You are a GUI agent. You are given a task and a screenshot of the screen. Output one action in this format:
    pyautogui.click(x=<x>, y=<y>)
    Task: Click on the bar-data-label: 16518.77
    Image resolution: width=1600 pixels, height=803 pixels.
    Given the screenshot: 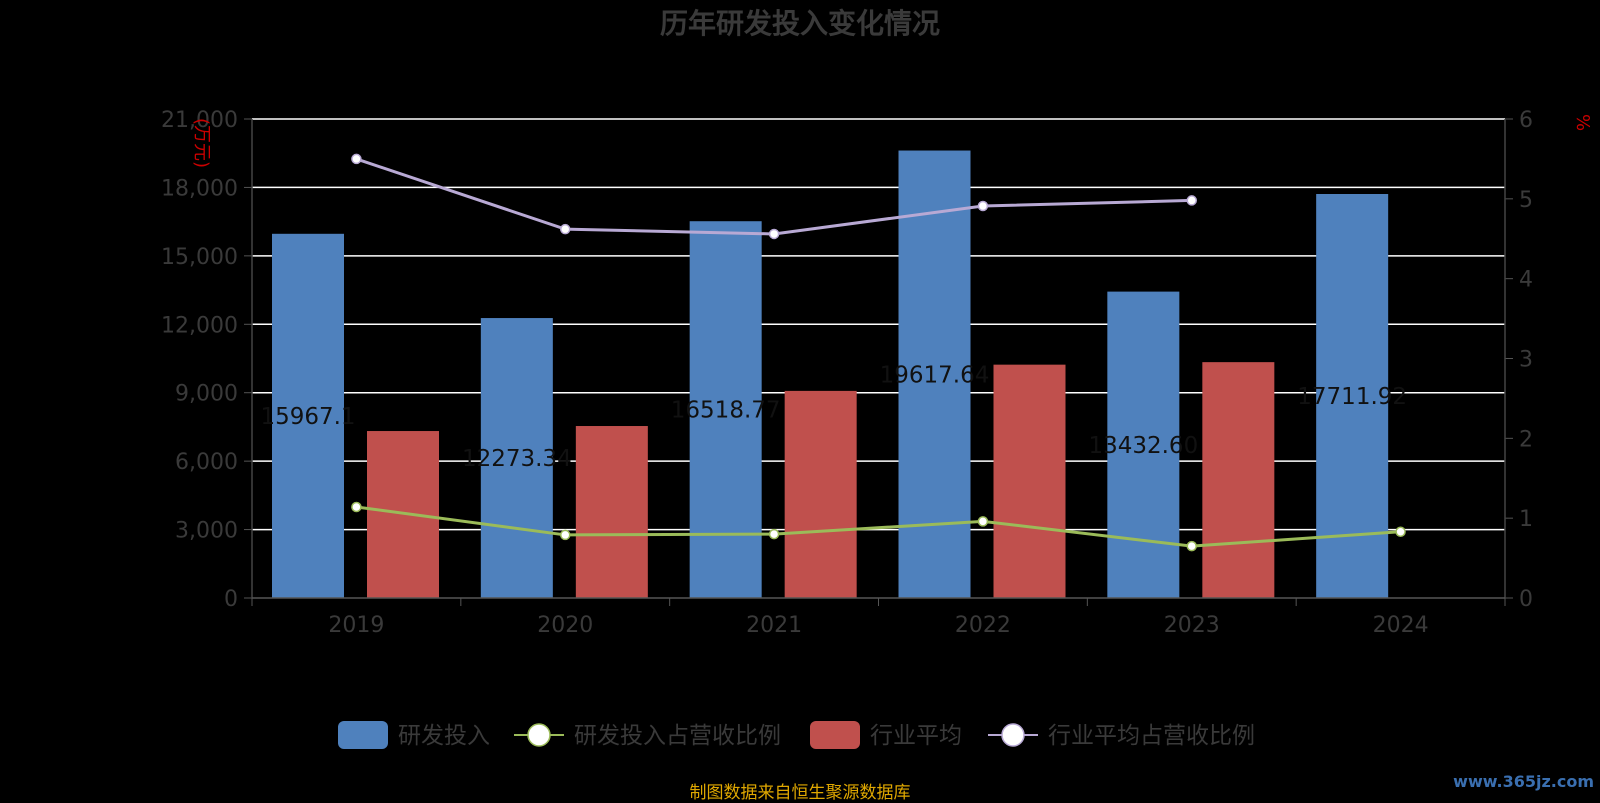 What is the action you would take?
    pyautogui.click(x=726, y=411)
    